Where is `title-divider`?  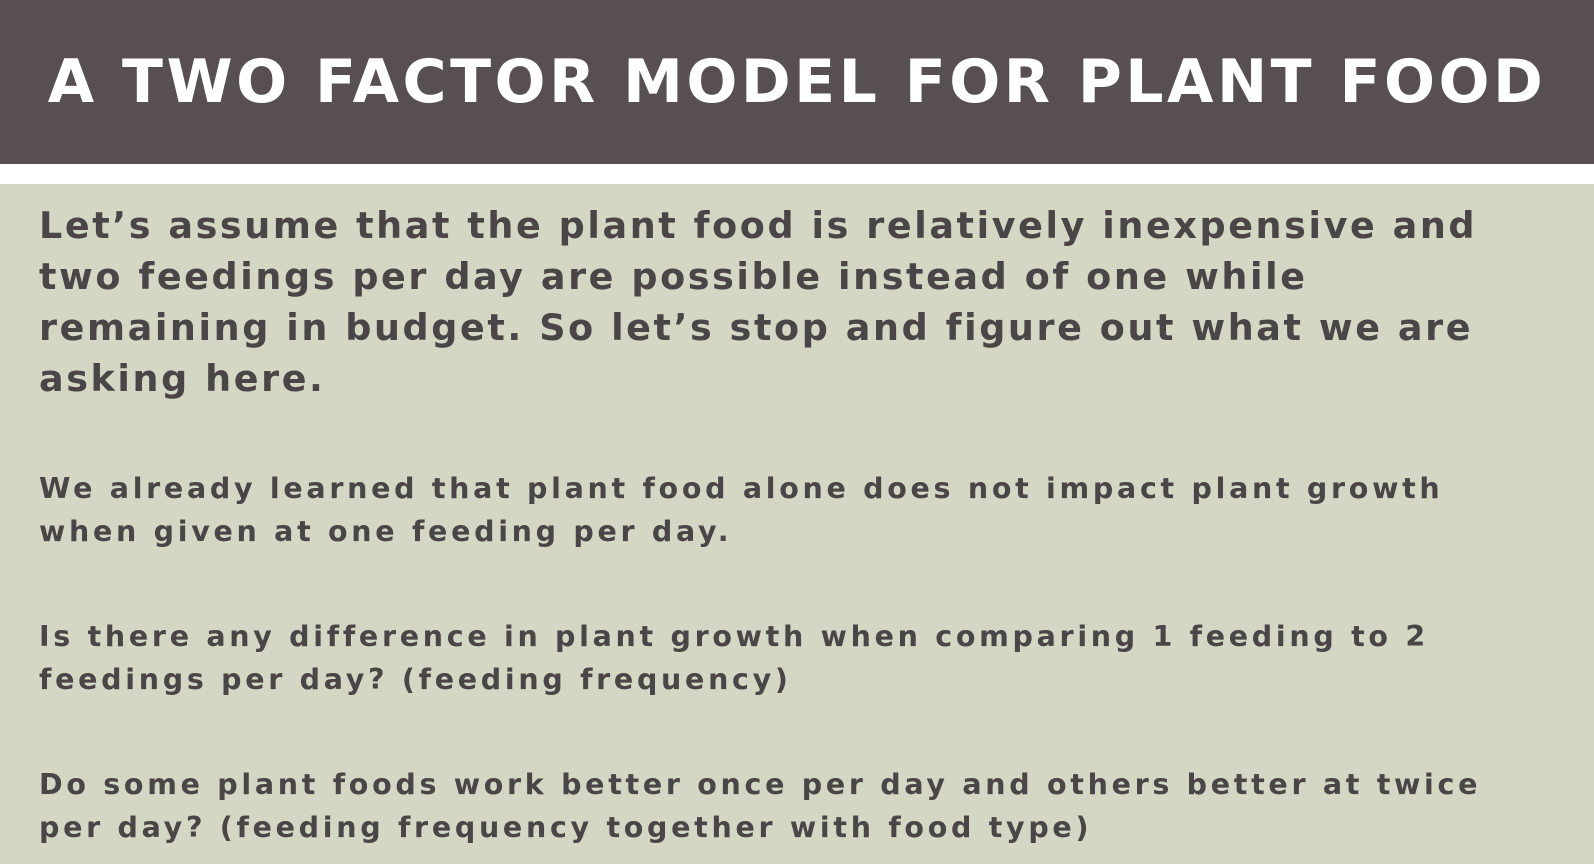
title-divider is located at coordinates (797, 174).